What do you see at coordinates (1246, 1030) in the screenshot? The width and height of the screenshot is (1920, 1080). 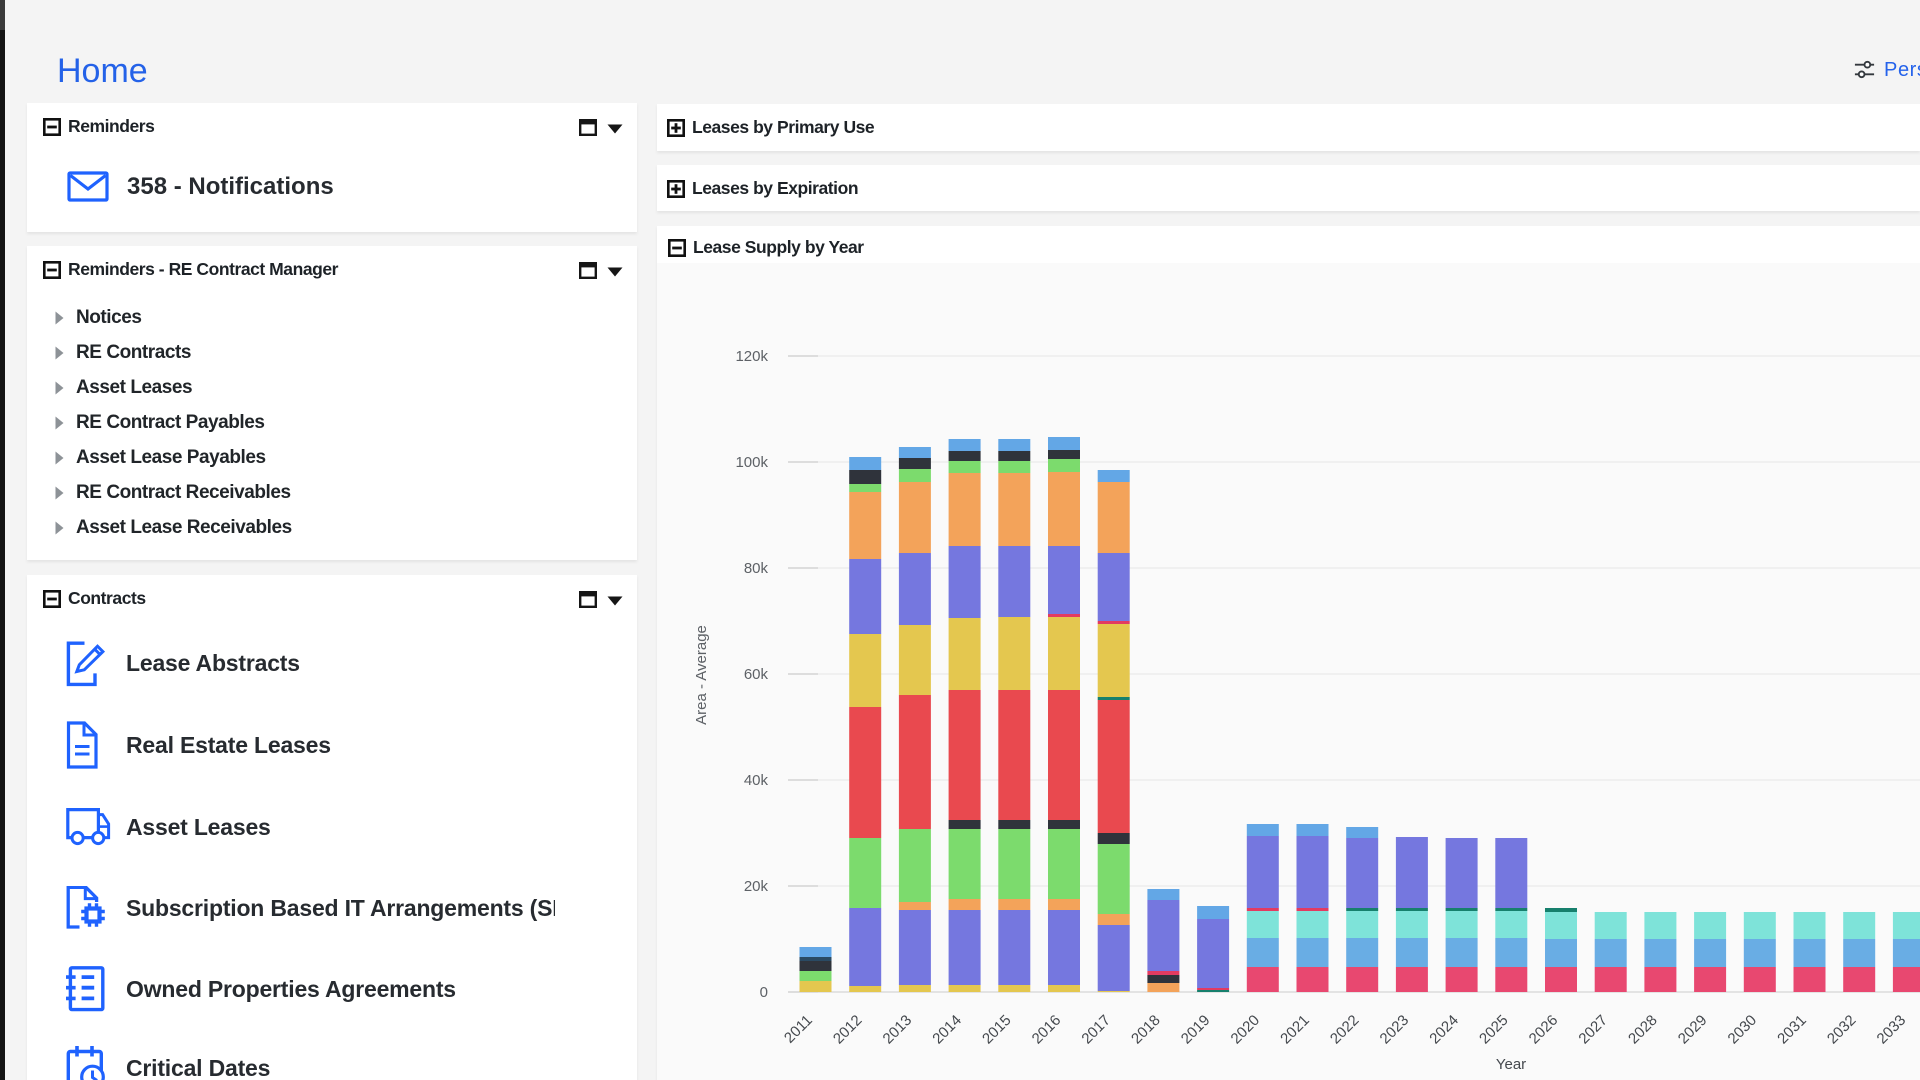 I see `svg-text: 2020` at bounding box center [1246, 1030].